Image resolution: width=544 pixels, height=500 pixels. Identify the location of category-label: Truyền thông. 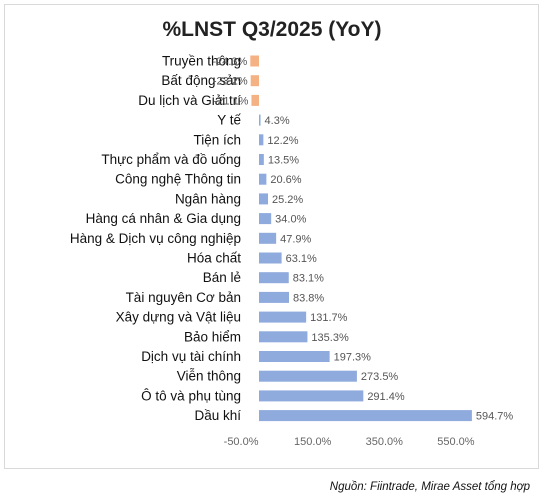
(201, 61).